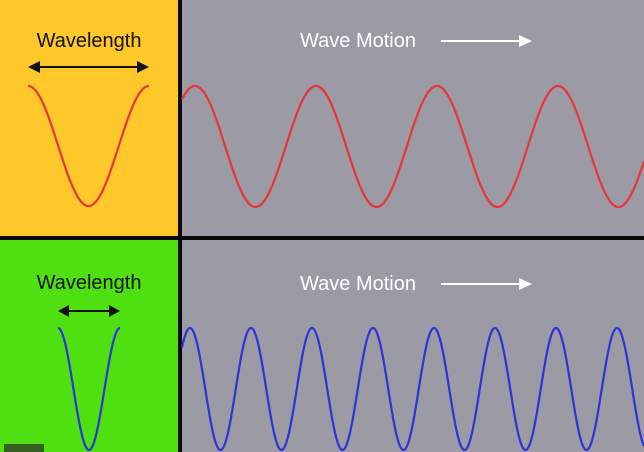 The image size is (644, 452). What do you see at coordinates (89, 41) in the screenshot?
I see `top-wavelength-label: Wavelength` at bounding box center [89, 41].